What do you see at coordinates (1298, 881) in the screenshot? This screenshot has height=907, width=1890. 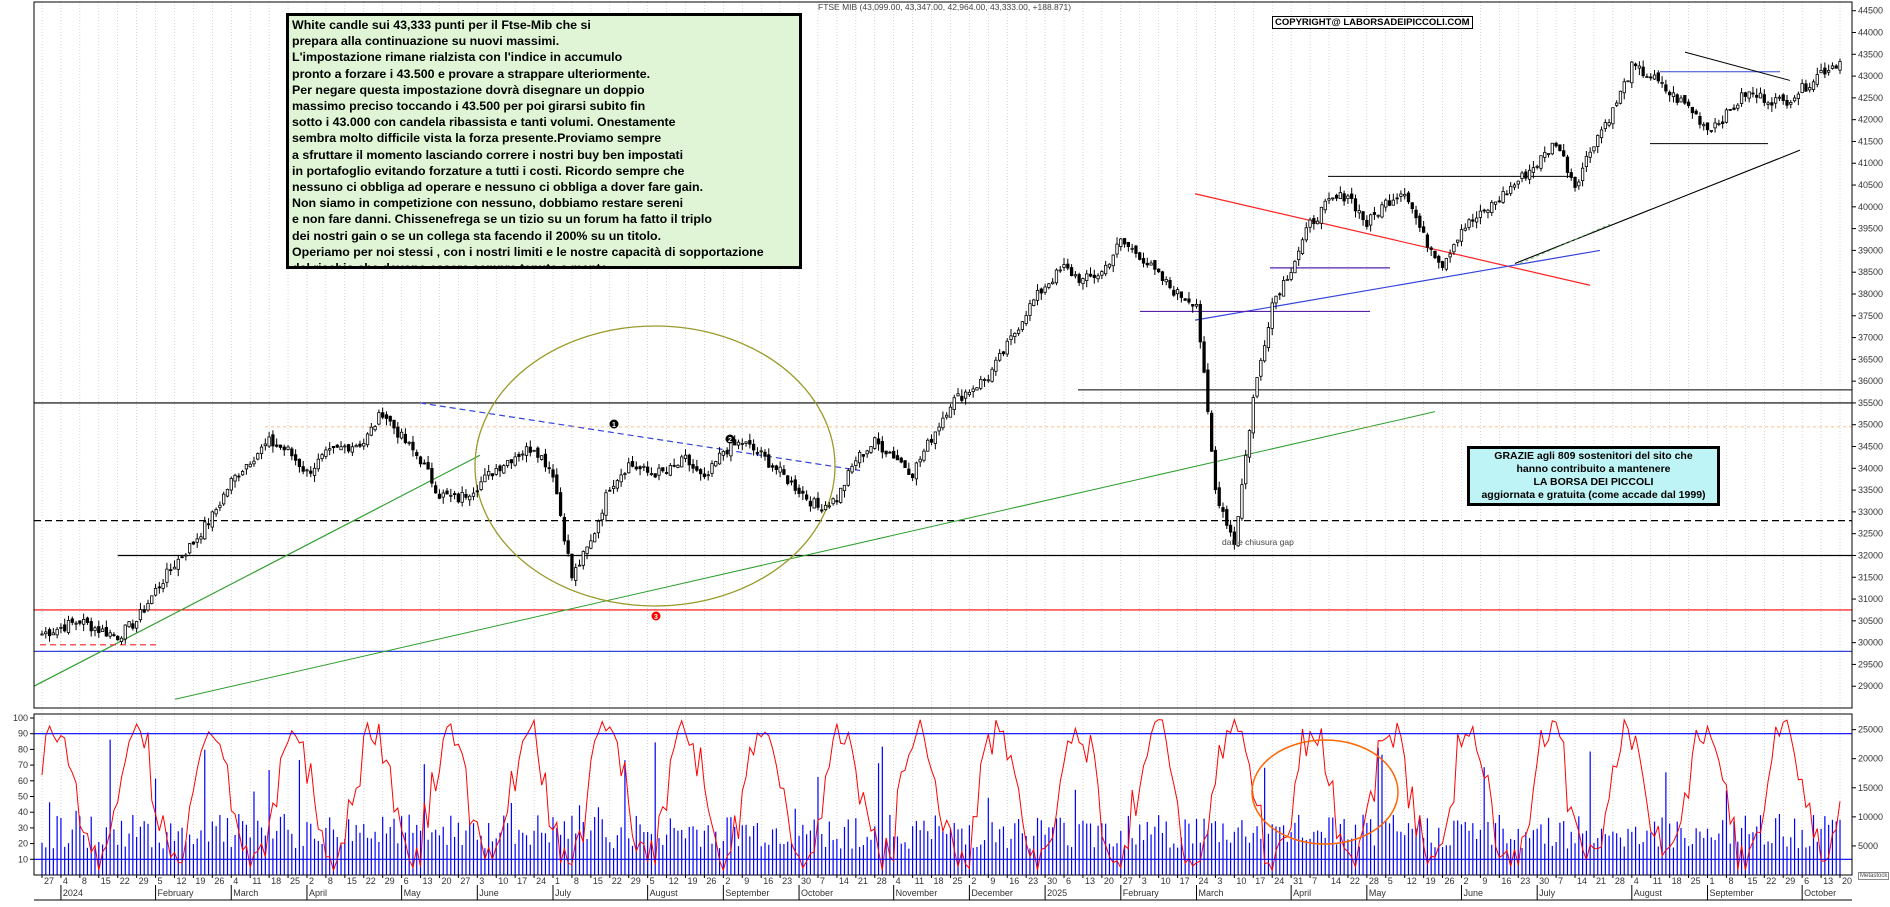 I see `x-day-label: 31` at bounding box center [1298, 881].